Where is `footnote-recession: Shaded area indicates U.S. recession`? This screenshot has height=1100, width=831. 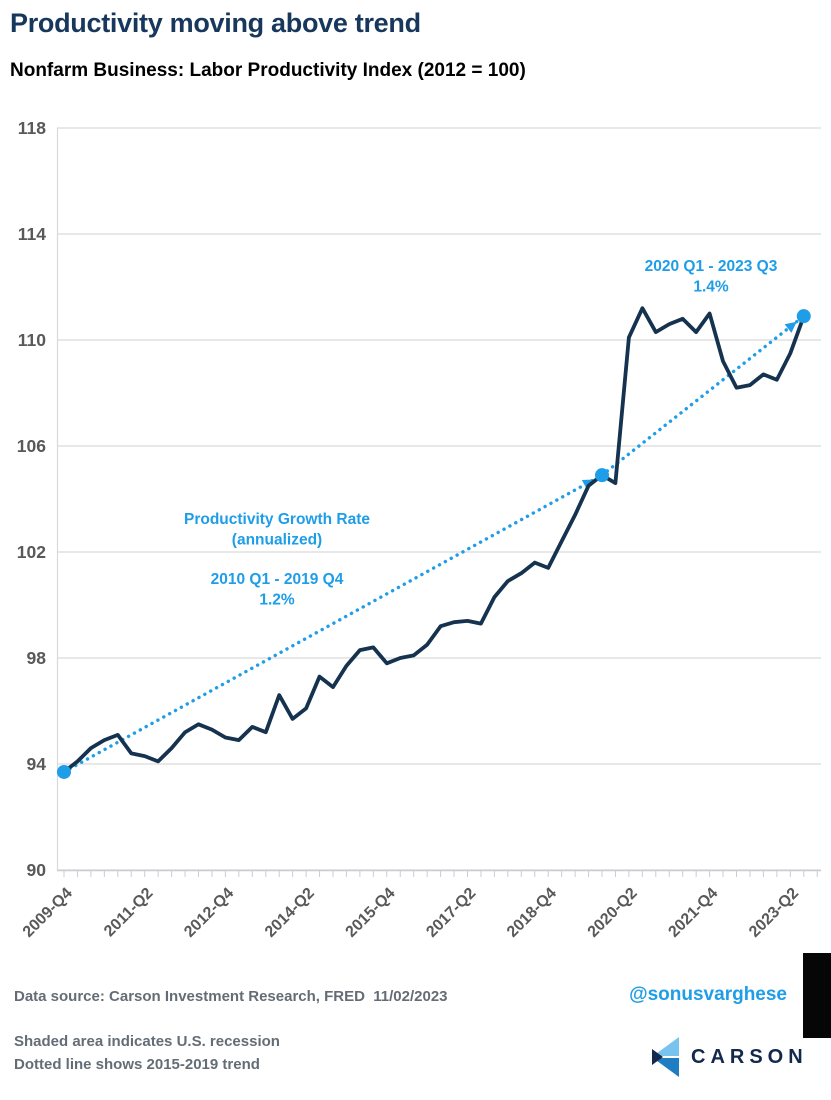
footnote-recession: Shaded area indicates U.S. recession is located at coordinates (147, 1041).